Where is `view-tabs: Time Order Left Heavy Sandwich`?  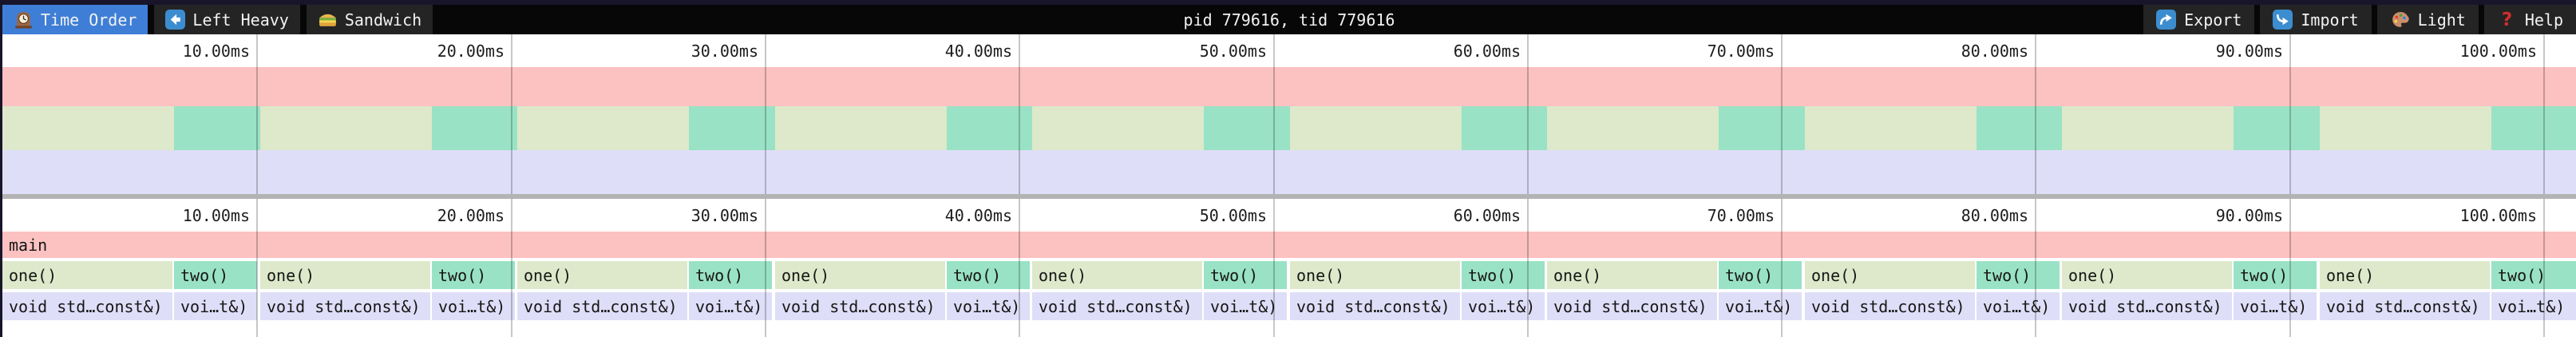 view-tabs: Time Order Left Heavy Sandwich is located at coordinates (218, 19).